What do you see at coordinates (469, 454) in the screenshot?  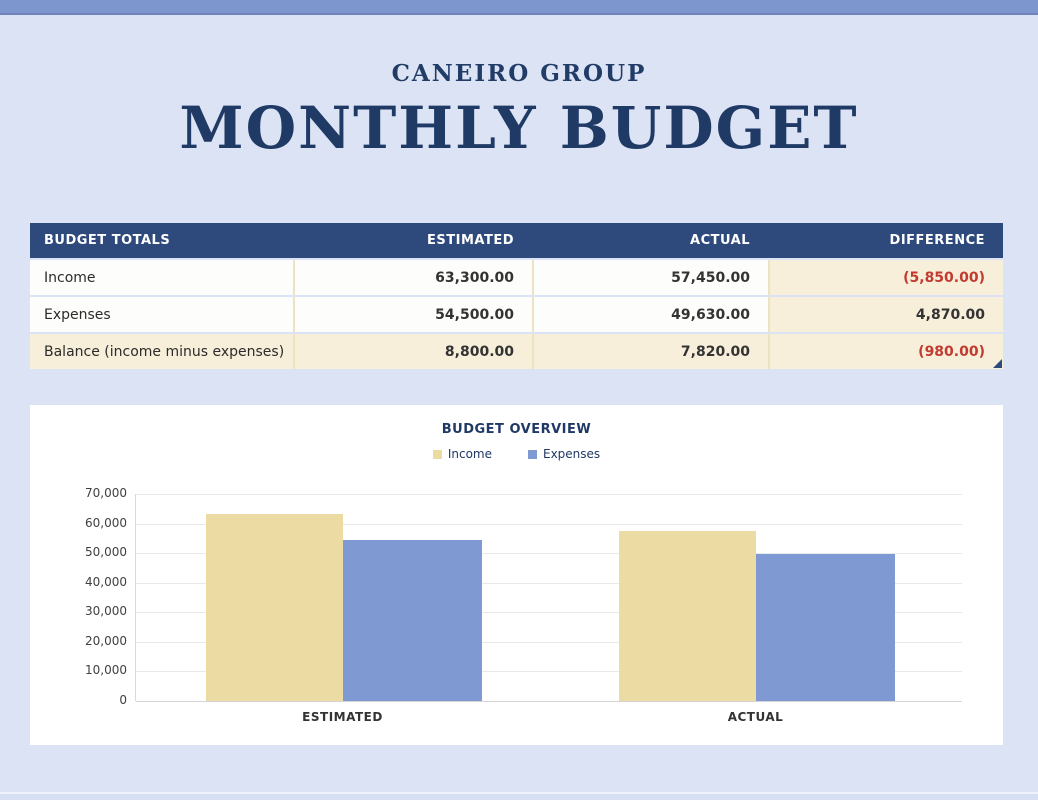 I see `legend-label: Income` at bounding box center [469, 454].